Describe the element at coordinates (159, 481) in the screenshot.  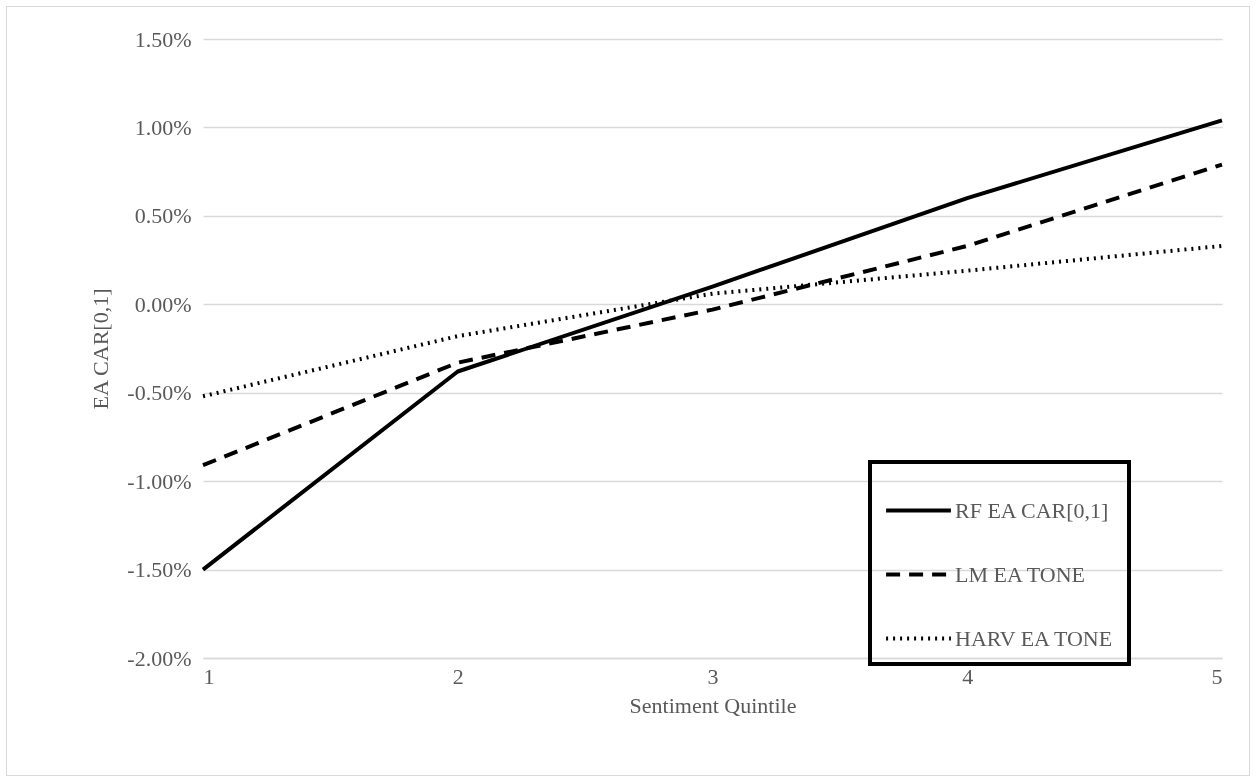
I see `y-tick-label: -1.00%` at that location.